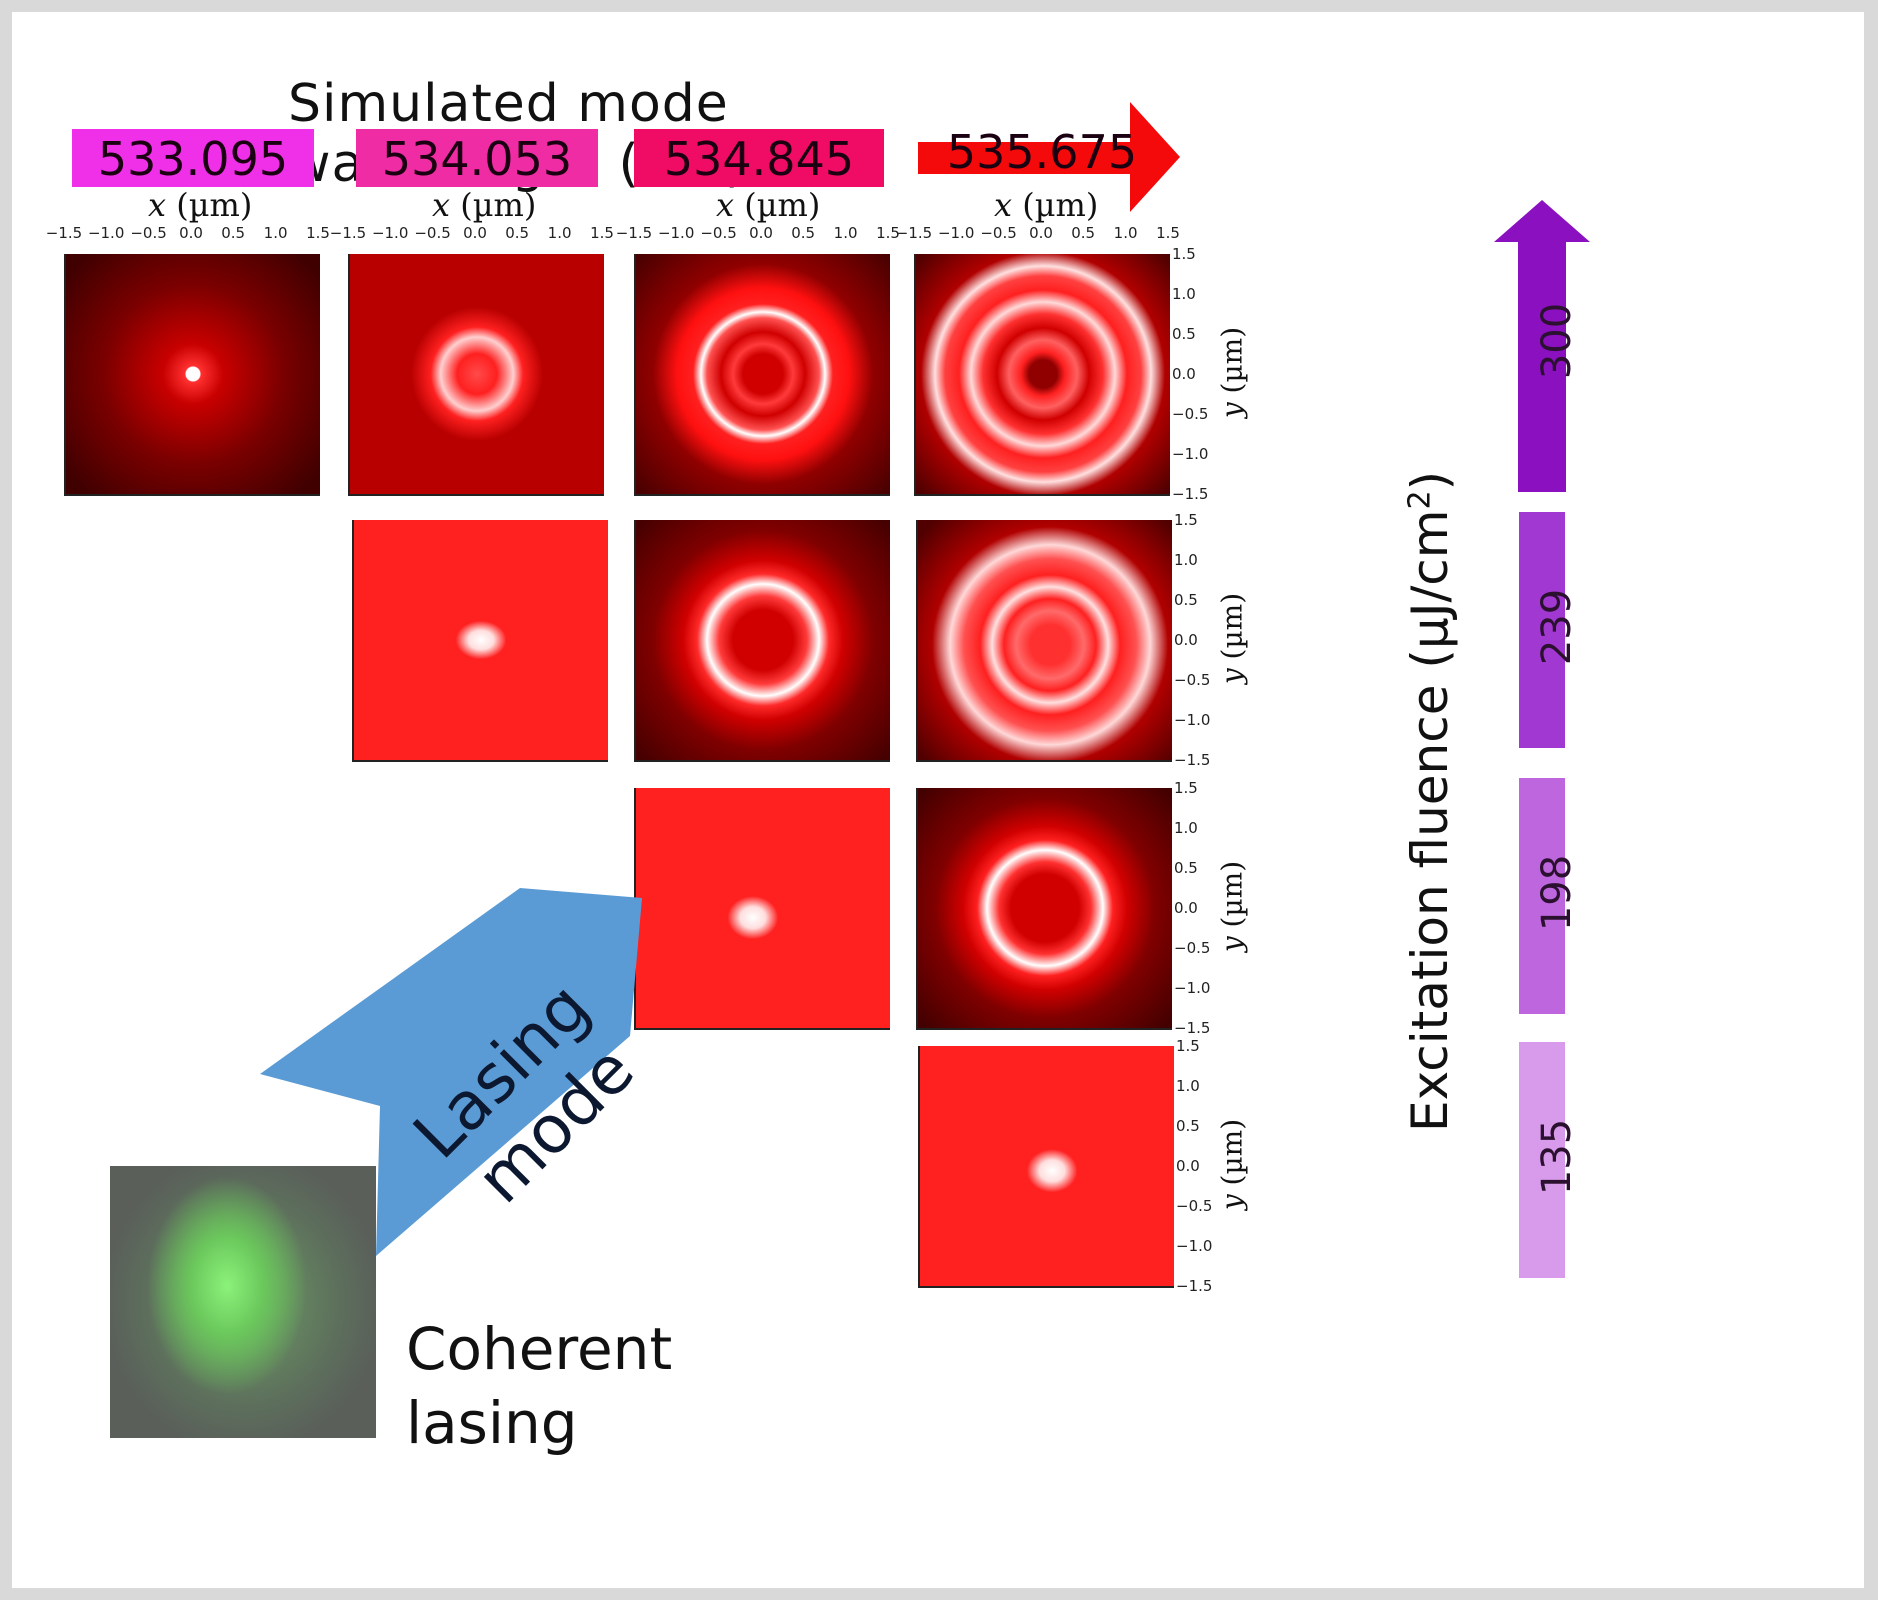 The image size is (1878, 1600). I want to click on y-ticks-row-1: 1.5 1.0 0.5 0.0 −0.5 −1.0 −1.5, so click(1202, 374).